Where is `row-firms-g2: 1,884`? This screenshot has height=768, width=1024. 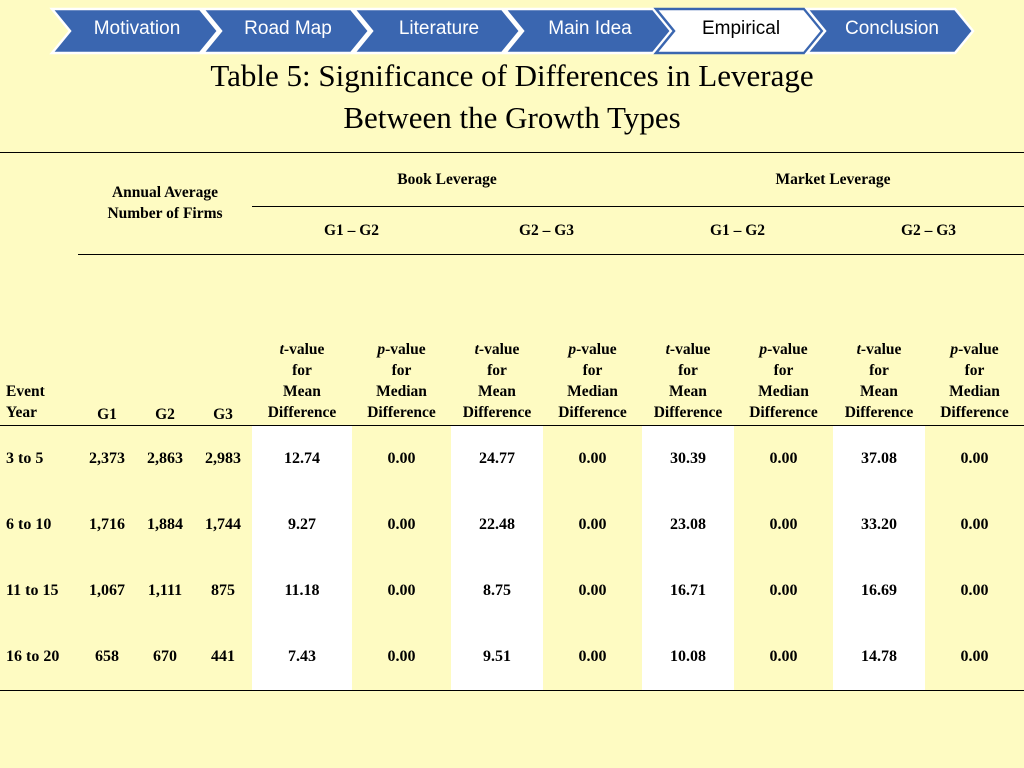 row-firms-g2: 1,884 is located at coordinates (165, 524).